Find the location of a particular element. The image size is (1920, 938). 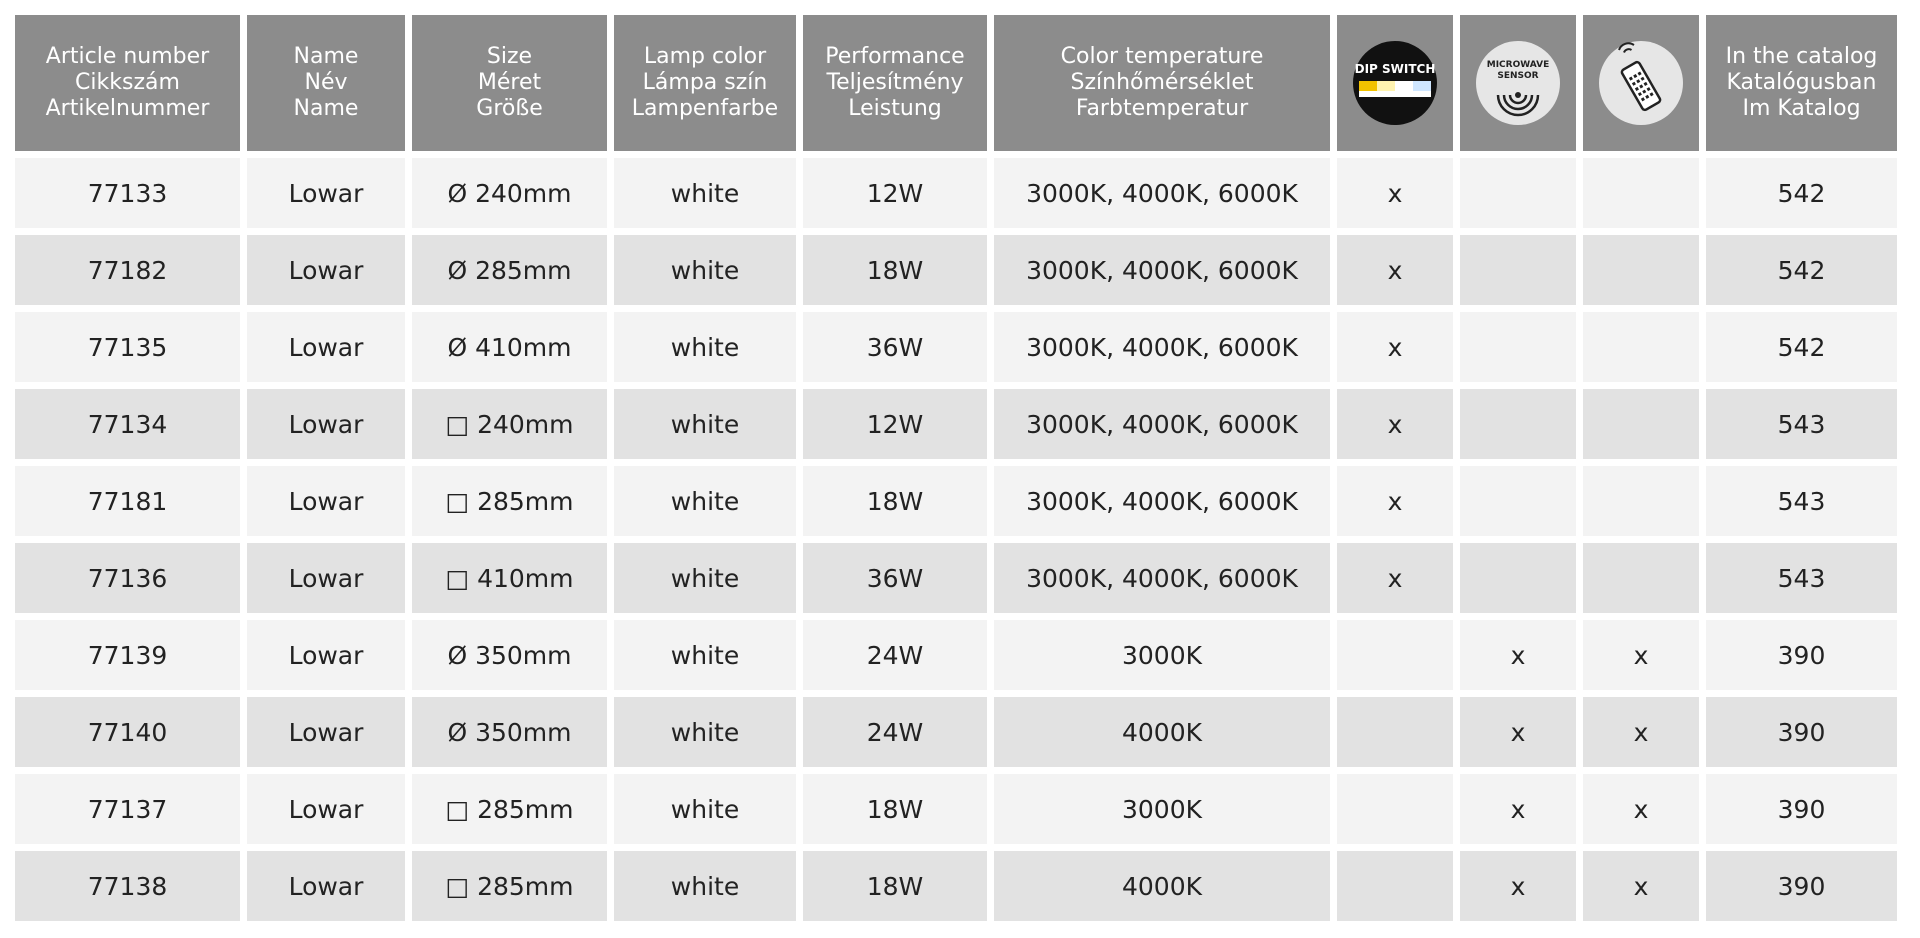

header-line: Lampenfarbe is located at coordinates (705, 108).